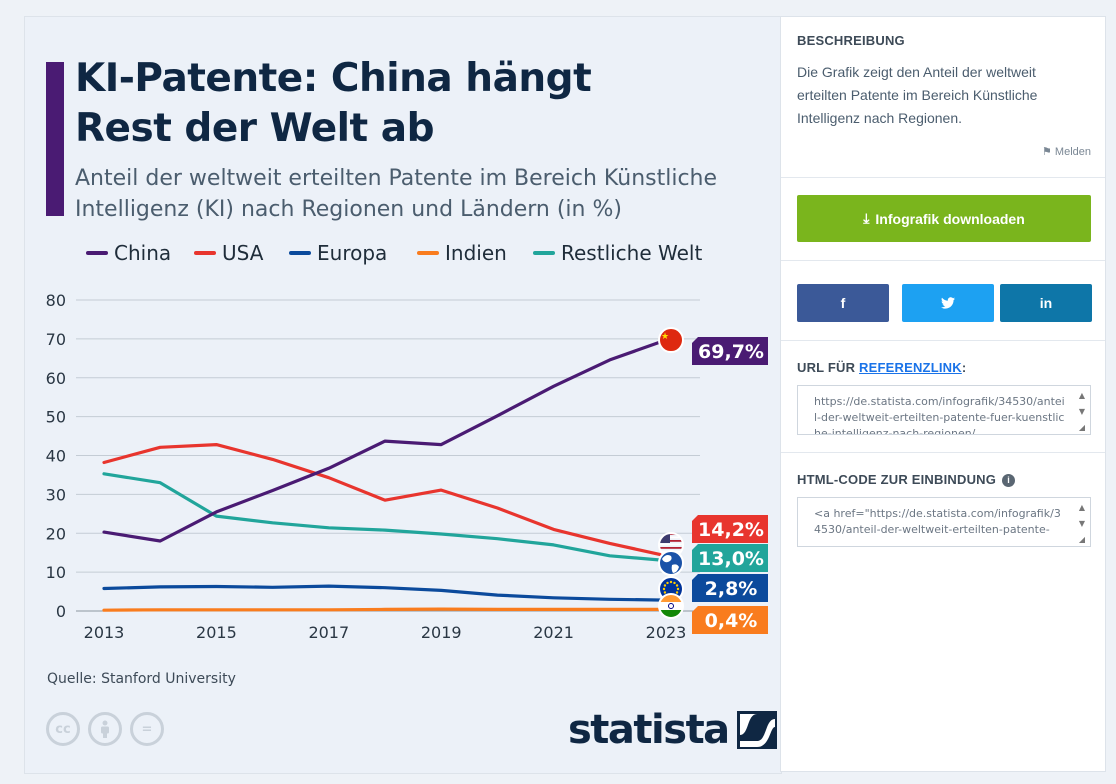 The image size is (1116, 784). Describe the element at coordinates (671, 606) in the screenshot. I see `india-flag-icon` at that location.